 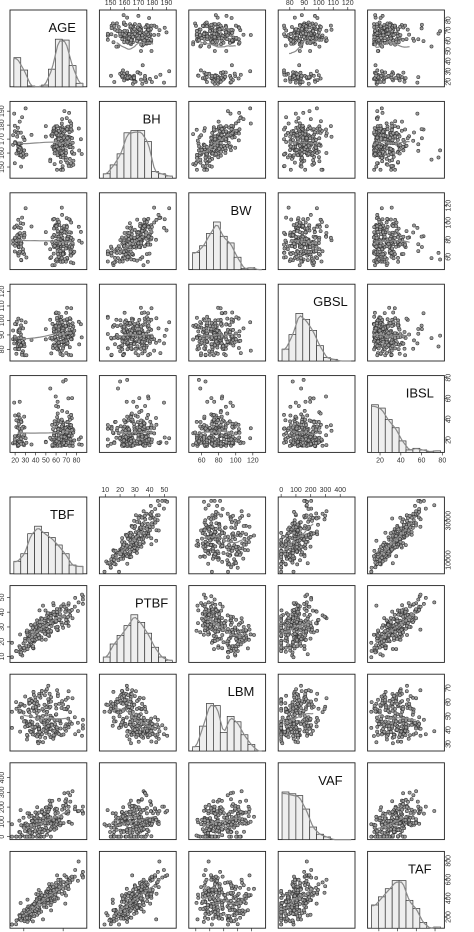 I want to click on panel-AGE-vs-BW, so click(x=227, y=48).